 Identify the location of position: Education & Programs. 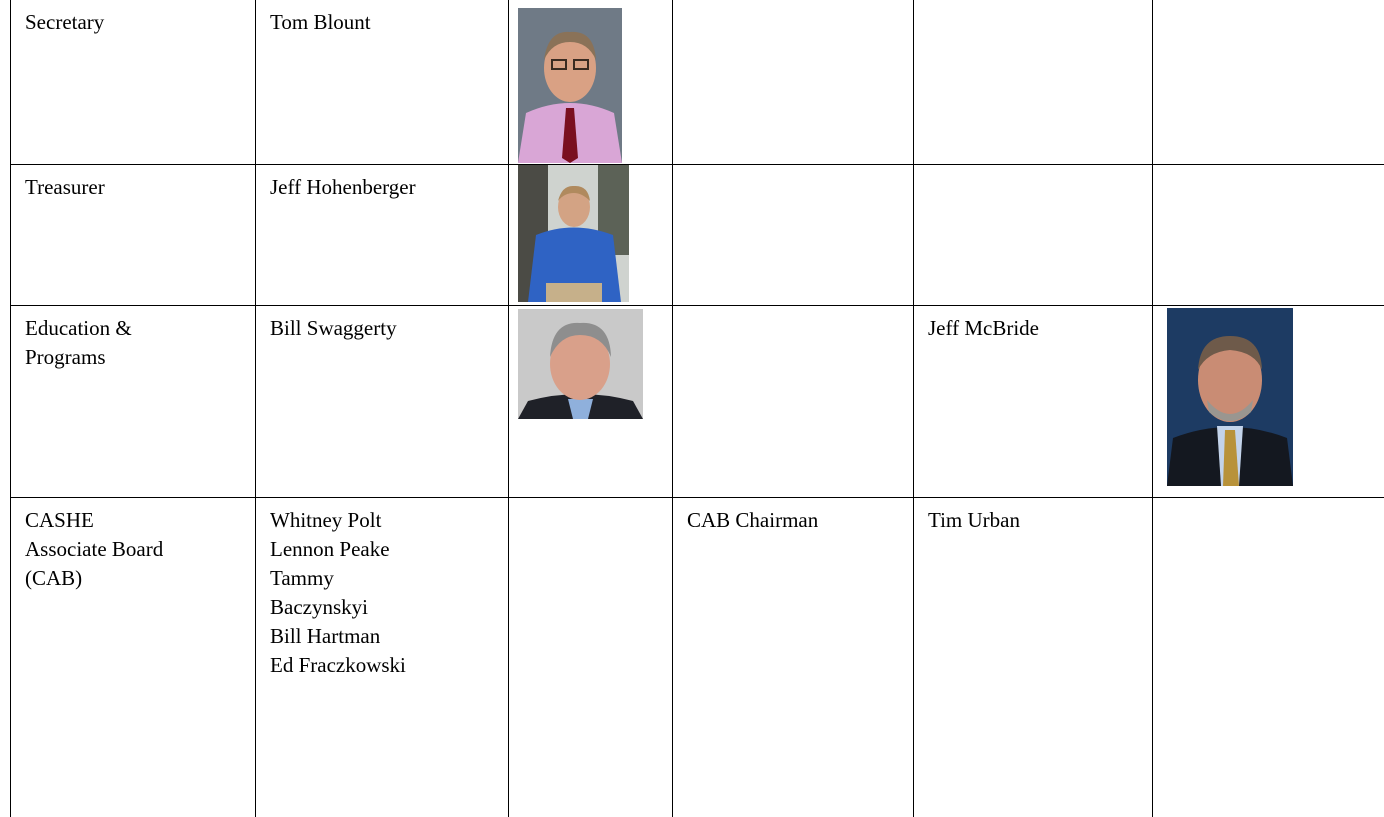
(78, 342).